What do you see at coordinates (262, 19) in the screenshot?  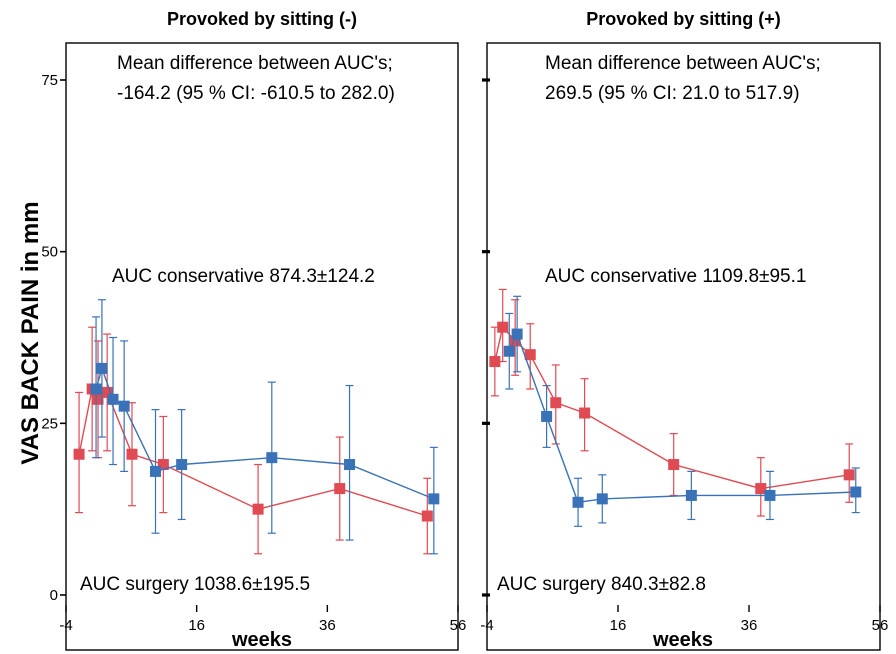 I see `panel-title-1: Provoked by sitting (-)` at bounding box center [262, 19].